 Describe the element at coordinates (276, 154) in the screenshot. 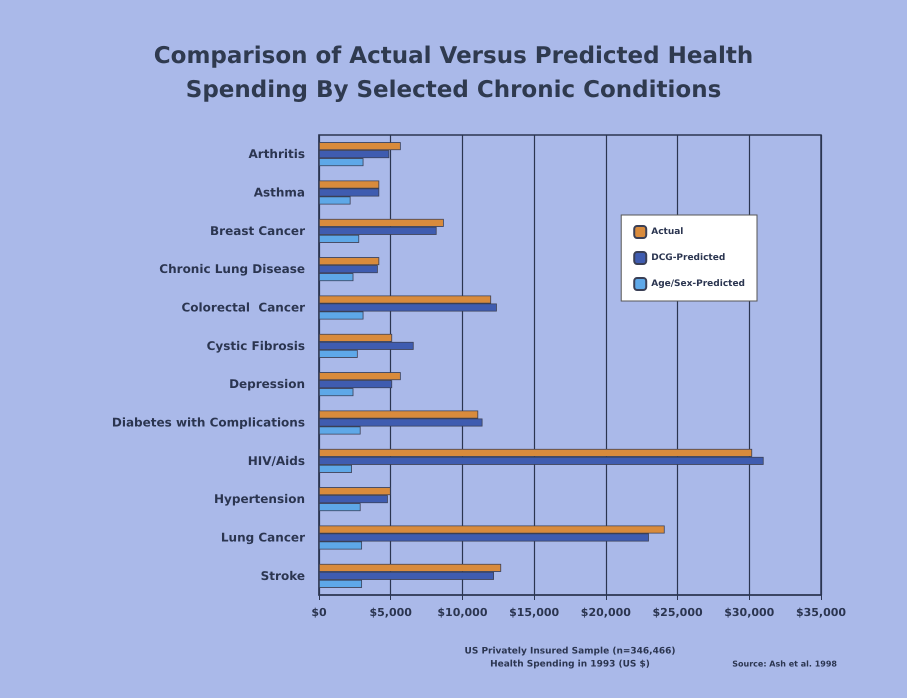

I see `y-tick-label: Arthritis` at that location.